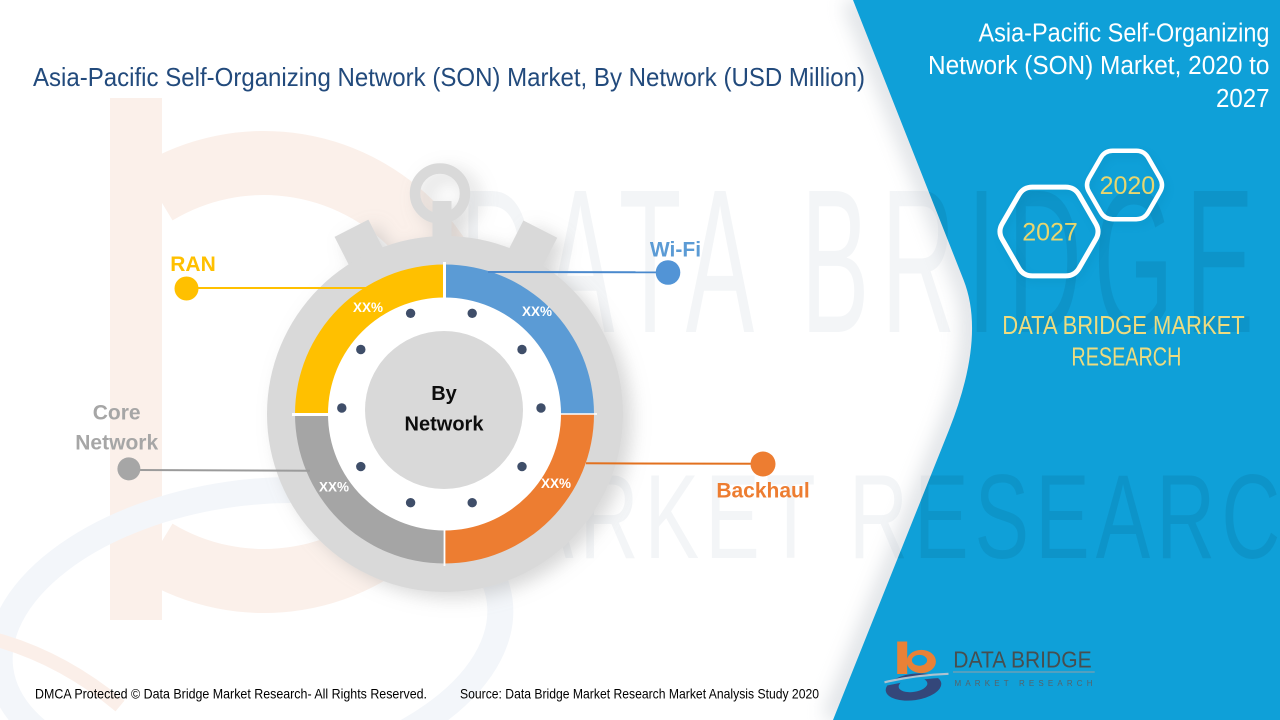 The image size is (1280, 720). What do you see at coordinates (1128, 186) in the screenshot?
I see `svg-text: 2020` at bounding box center [1128, 186].